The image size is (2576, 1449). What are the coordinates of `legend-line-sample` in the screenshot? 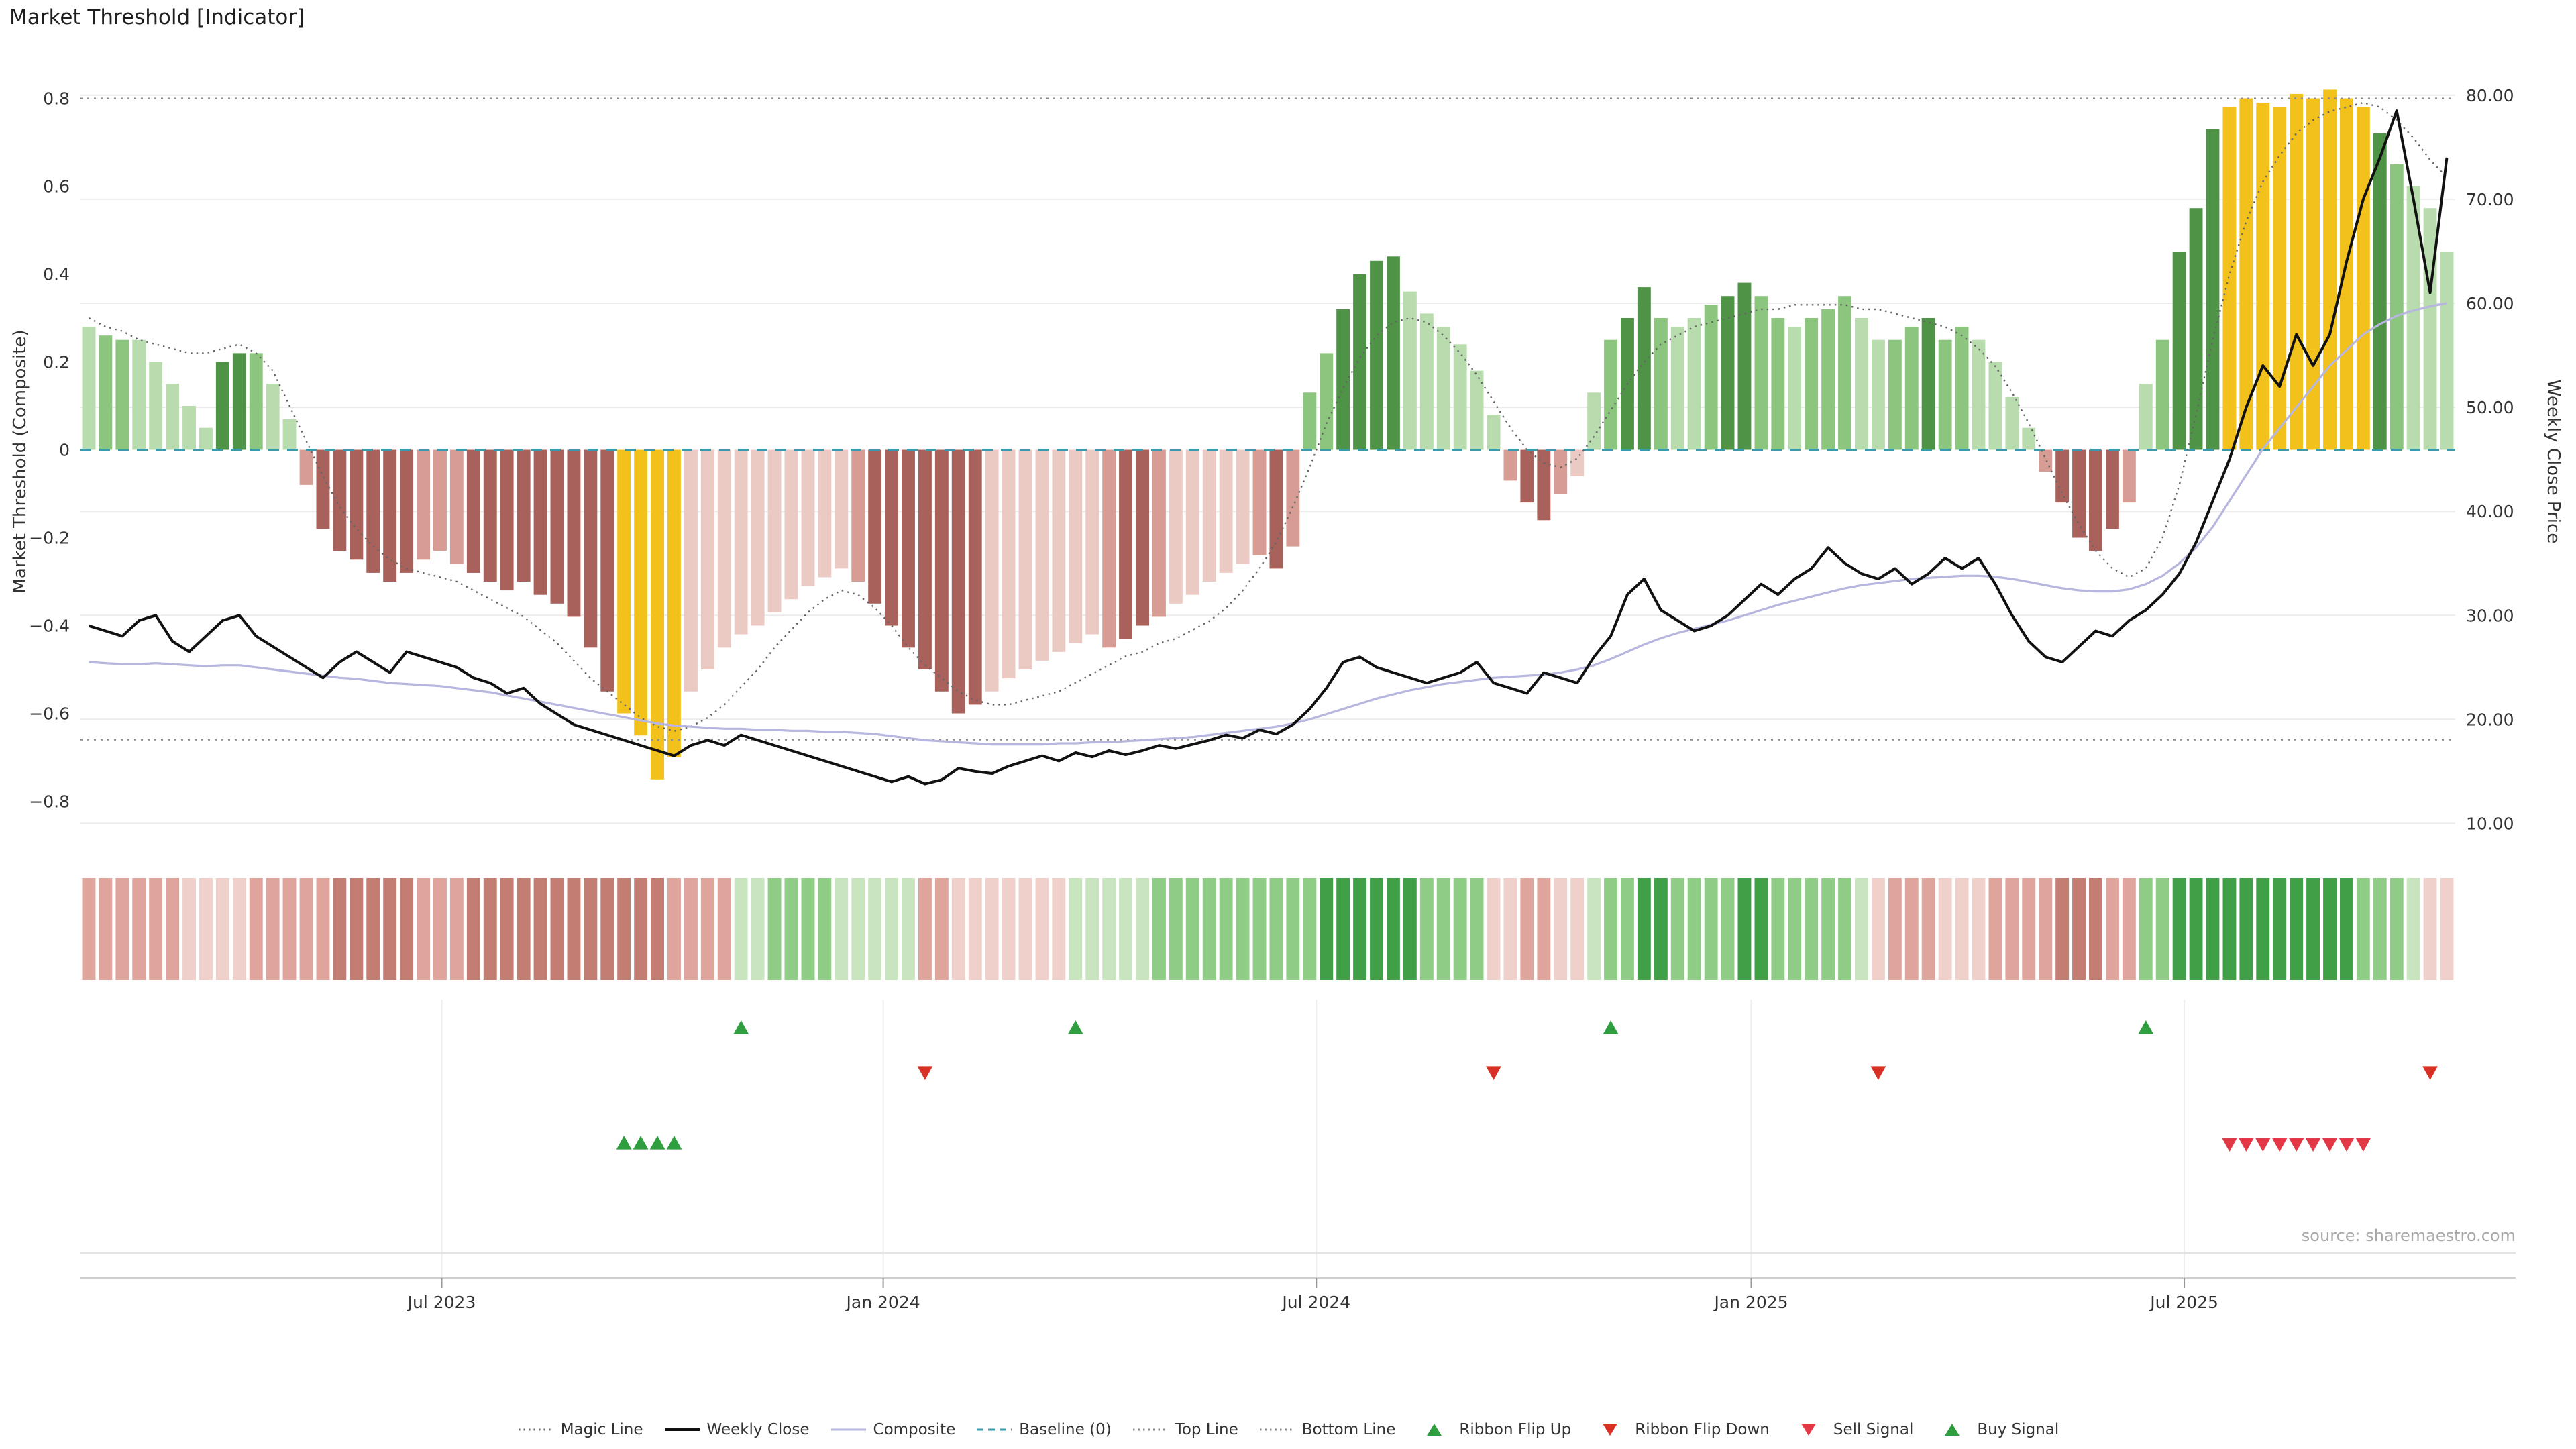 It's located at (682, 1429).